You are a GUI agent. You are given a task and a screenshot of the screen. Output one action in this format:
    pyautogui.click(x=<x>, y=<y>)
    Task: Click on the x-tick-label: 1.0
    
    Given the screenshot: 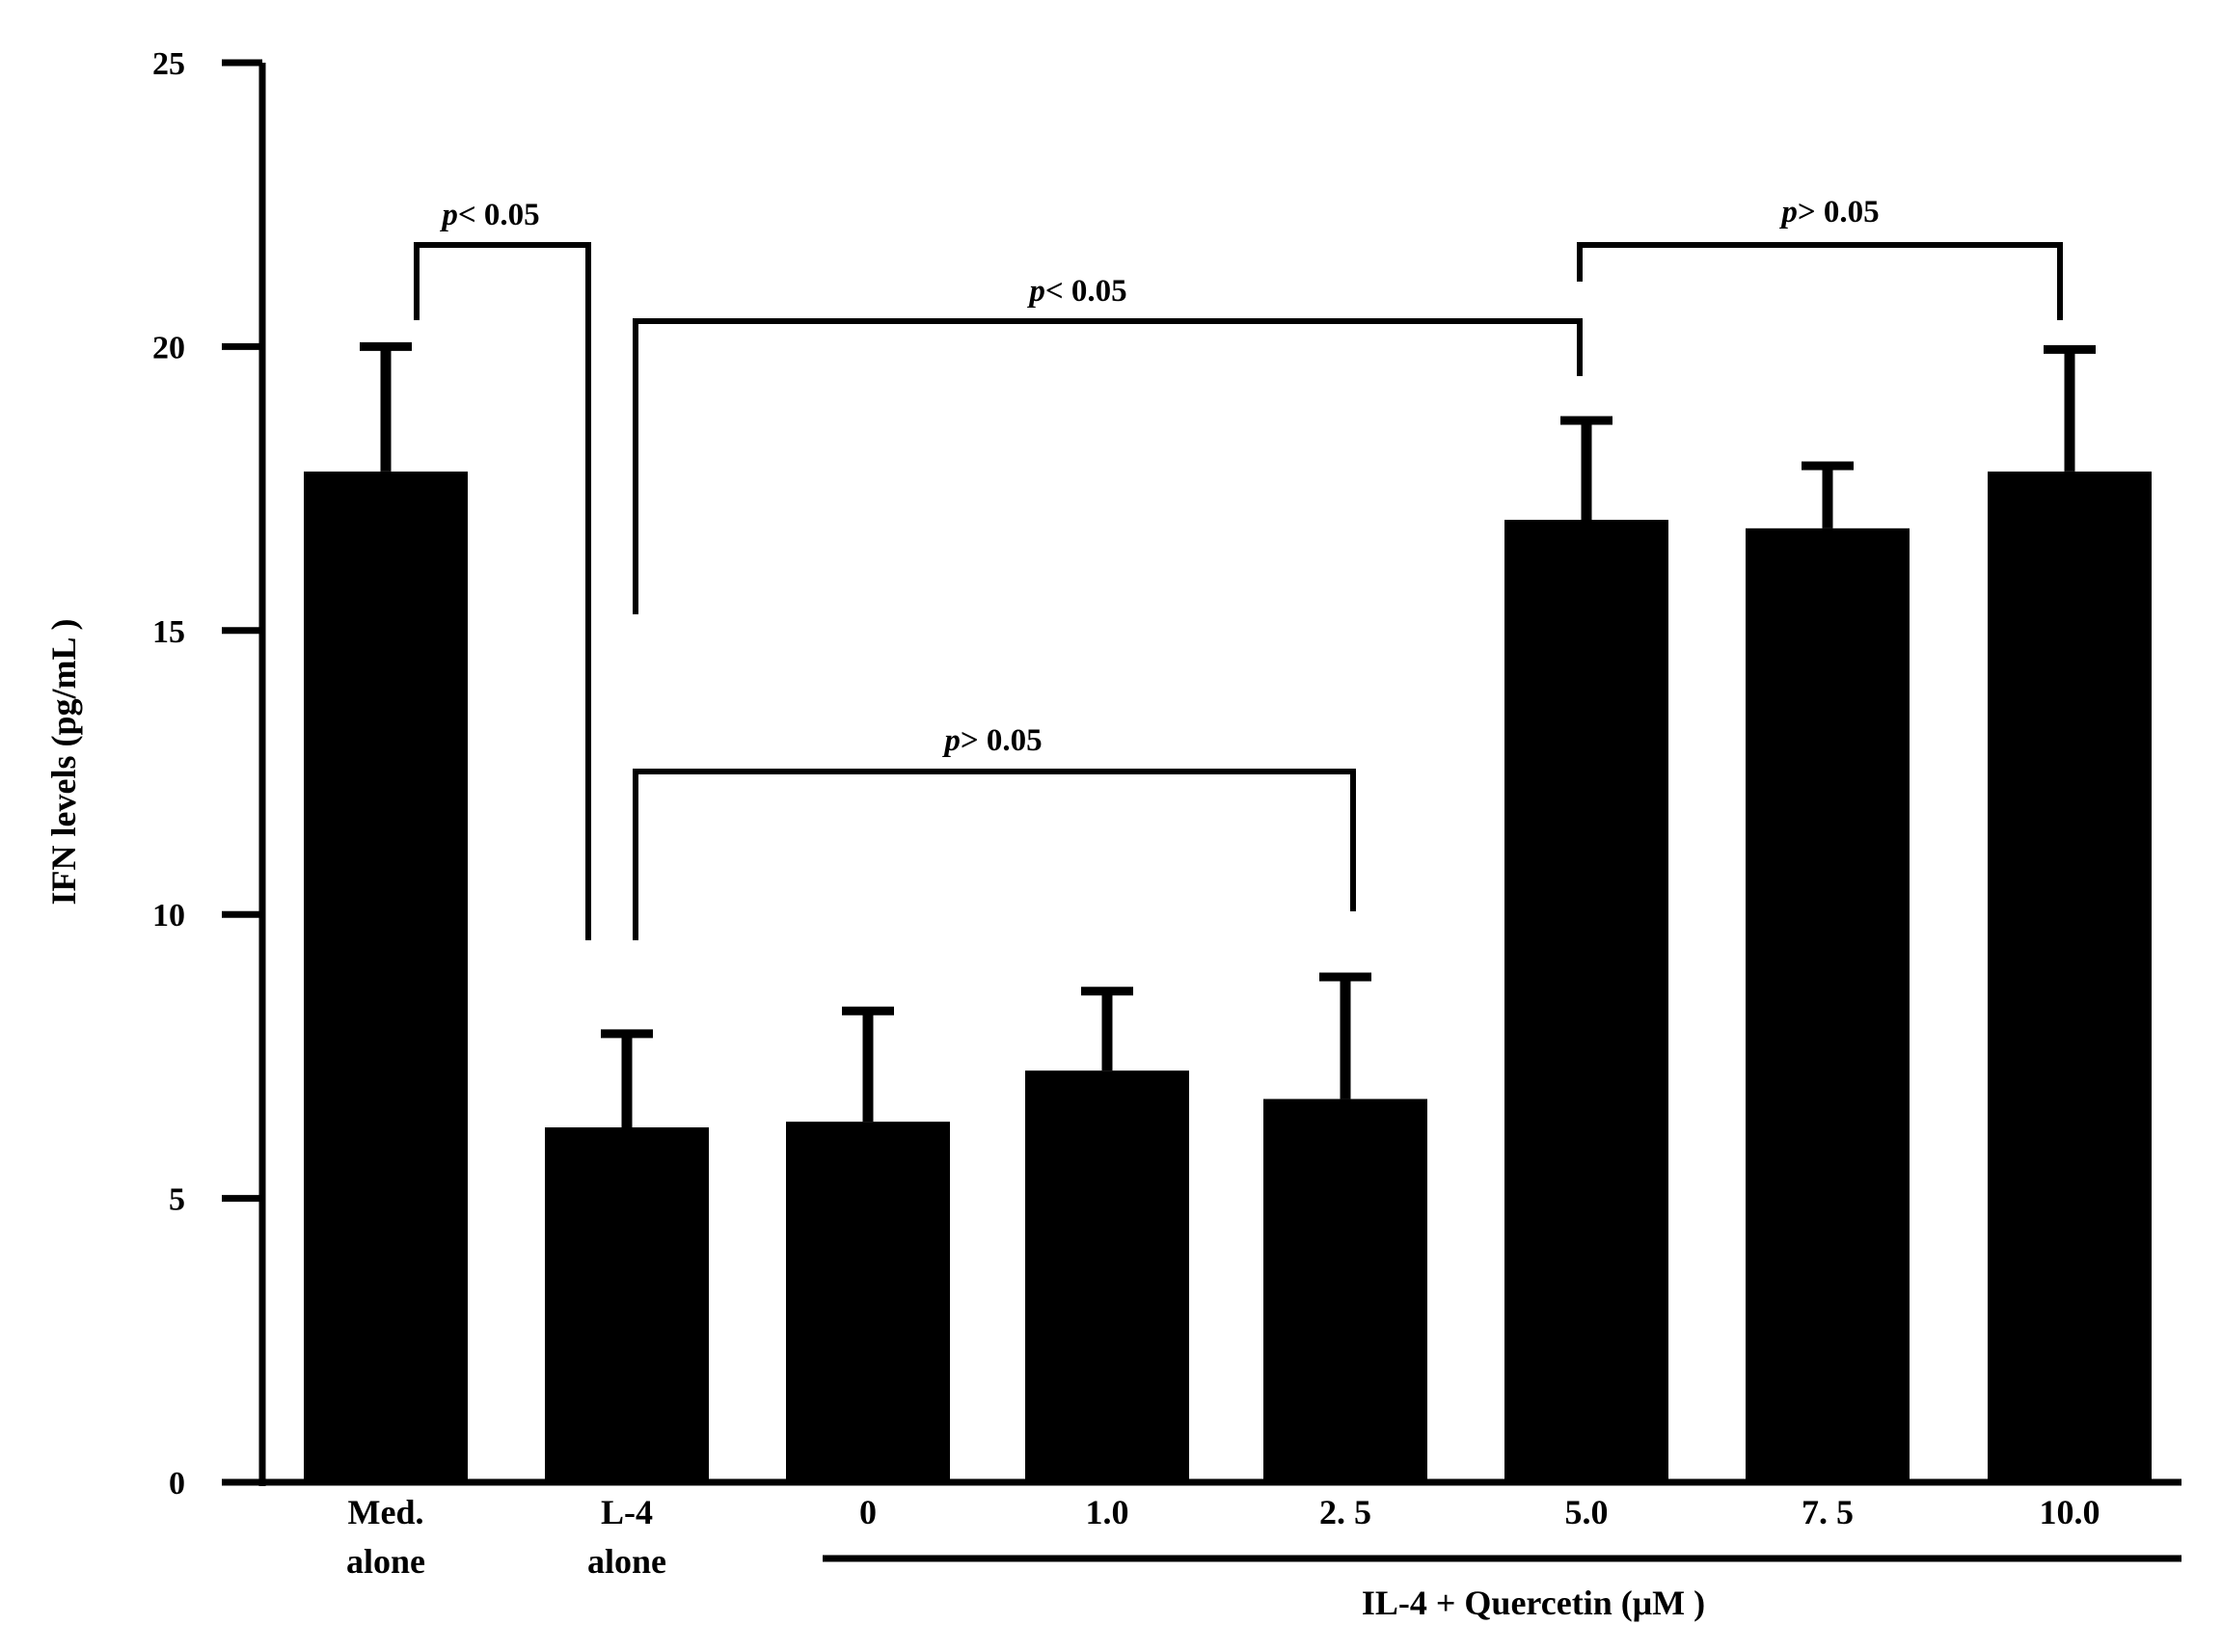 What is the action you would take?
    pyautogui.click(x=1107, y=1512)
    